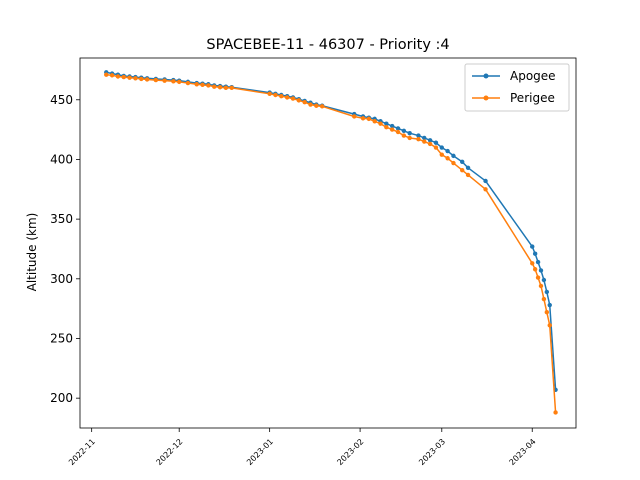  I want to click on chart-title: SPACEBEE-11 - 46307 - Priority :4, so click(327, 45).